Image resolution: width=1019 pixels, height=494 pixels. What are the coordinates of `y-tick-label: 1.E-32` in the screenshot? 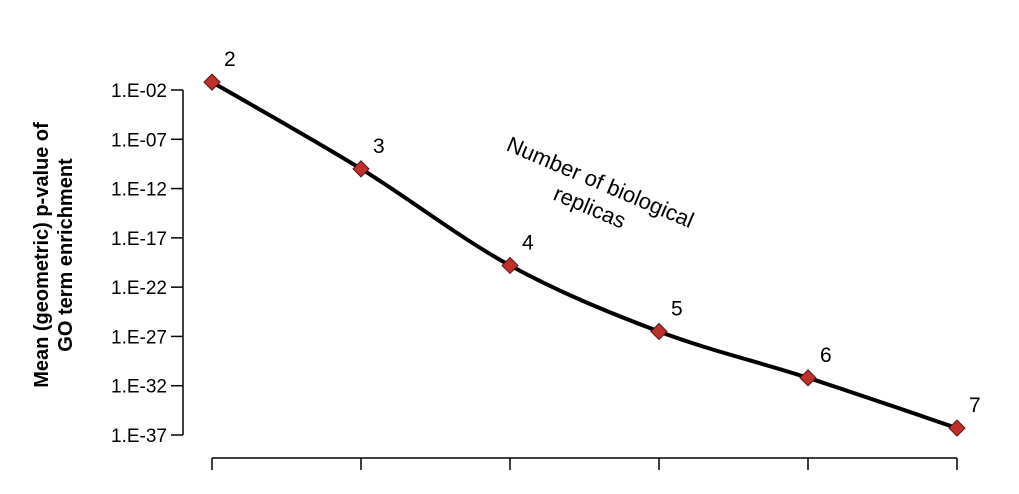 It's located at (139, 387).